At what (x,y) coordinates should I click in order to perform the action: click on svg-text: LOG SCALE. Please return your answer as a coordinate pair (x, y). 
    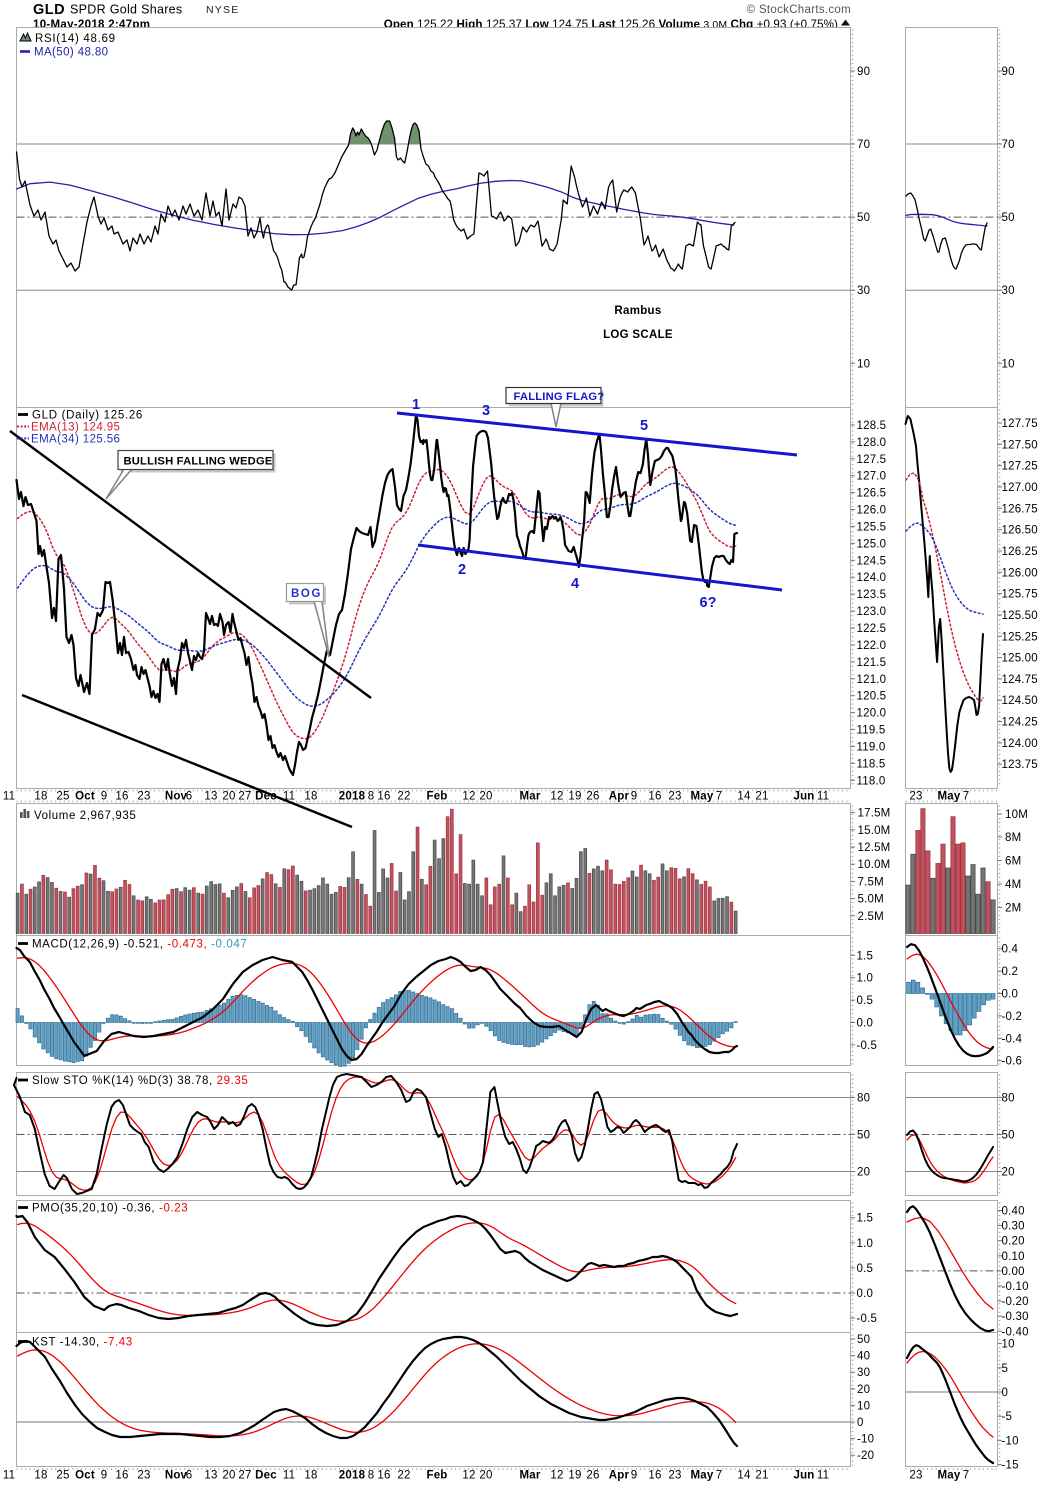
    Looking at the image, I should click on (638, 335).